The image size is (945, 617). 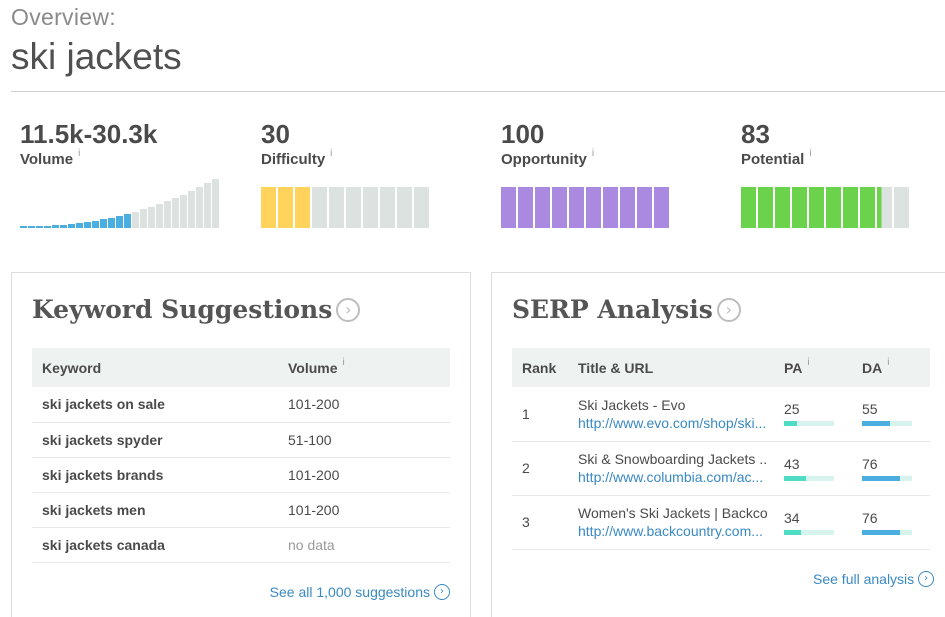 I want to click on volume-label-text: Volume, so click(x=47, y=159).